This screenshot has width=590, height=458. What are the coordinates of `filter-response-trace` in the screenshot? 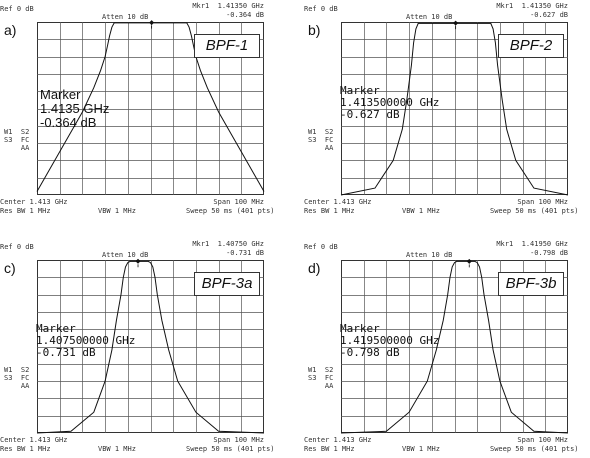 It's located at (454, 347).